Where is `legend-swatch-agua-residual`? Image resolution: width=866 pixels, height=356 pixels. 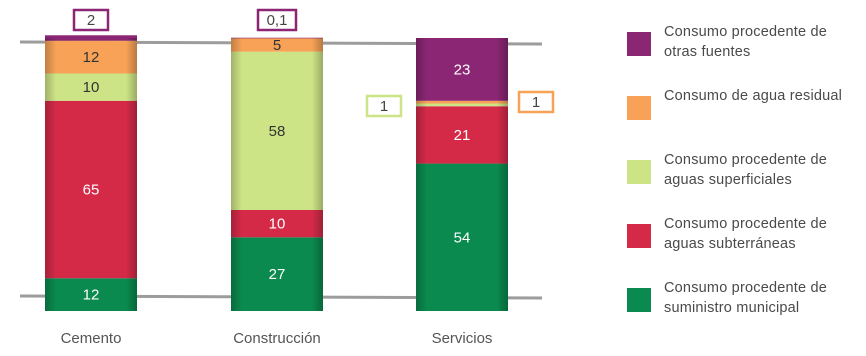 legend-swatch-agua-residual is located at coordinates (639, 108).